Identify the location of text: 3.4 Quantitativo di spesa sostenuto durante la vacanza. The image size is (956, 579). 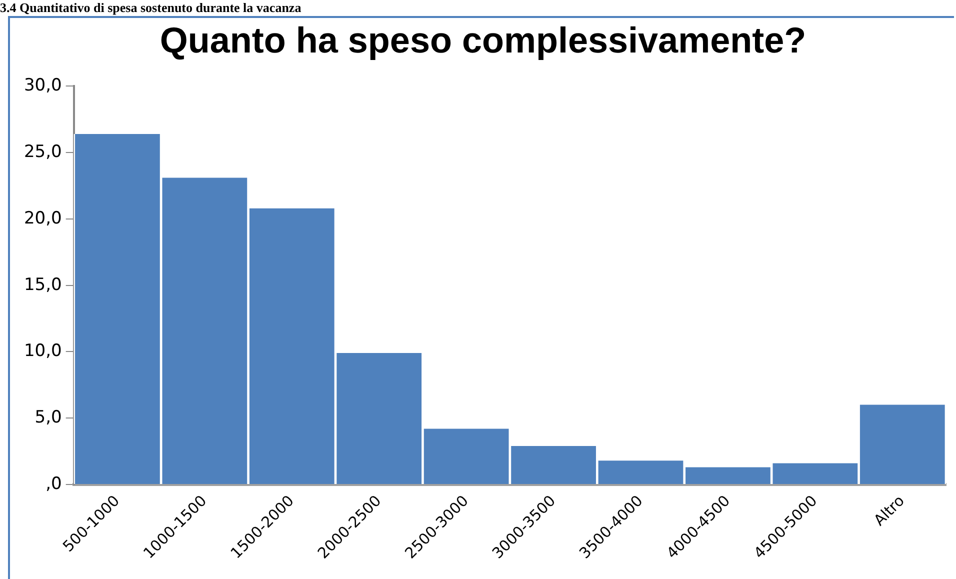
(151, 7).